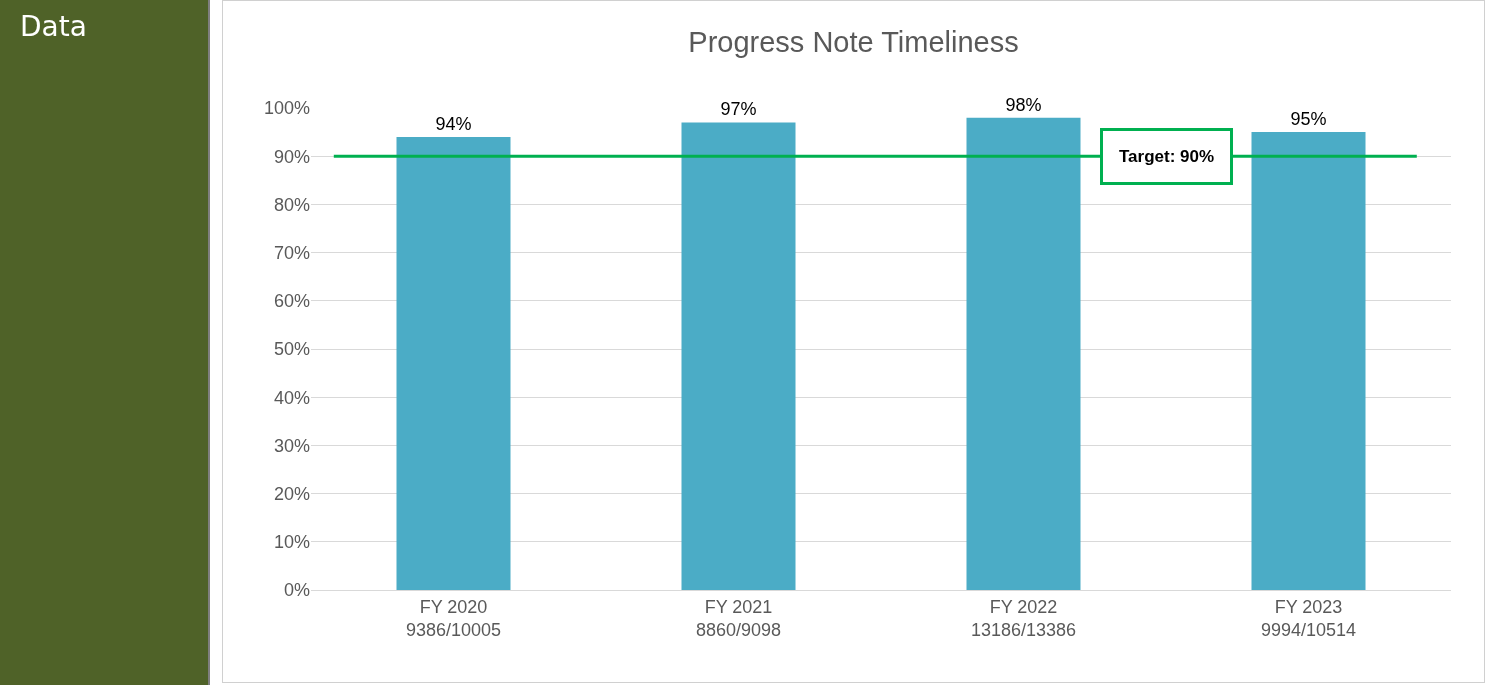 Image resolution: width=1492 pixels, height=685 pixels. I want to click on x-tick-label: FY 2021 8860/9098, so click(738, 618).